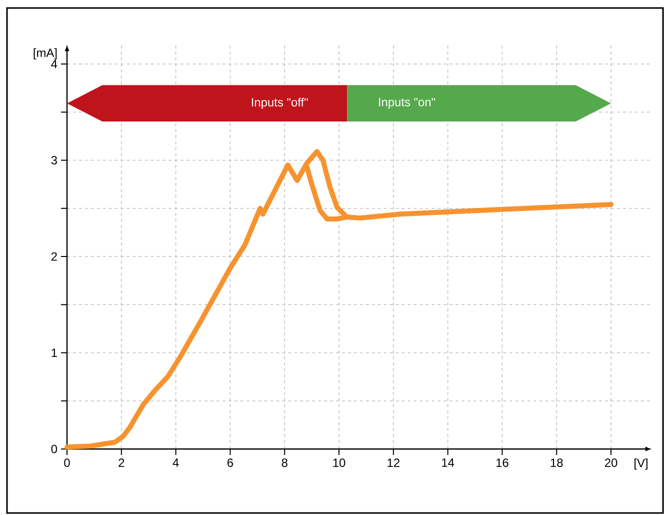  I want to click on x-tick-label: 12, so click(394, 462).